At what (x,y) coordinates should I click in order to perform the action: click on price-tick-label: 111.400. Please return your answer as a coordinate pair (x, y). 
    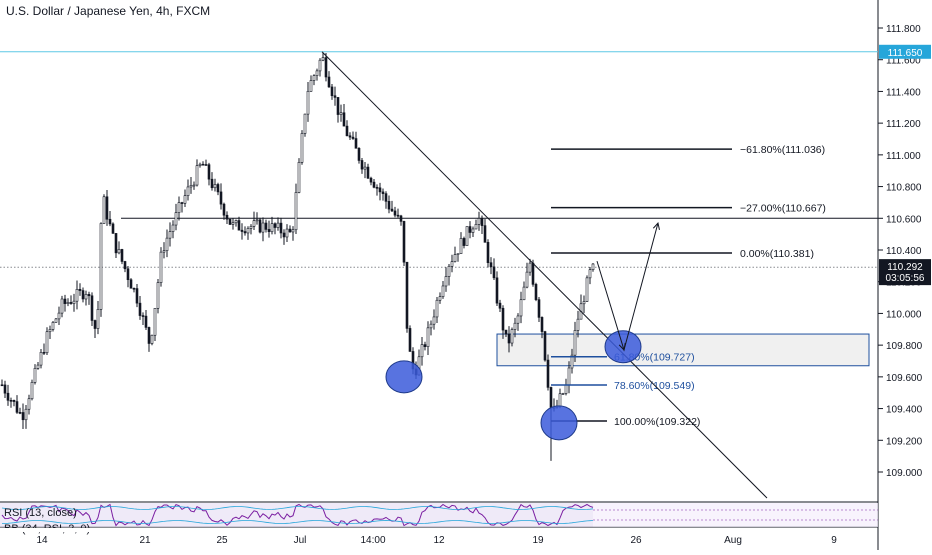
    Looking at the image, I should click on (903, 92).